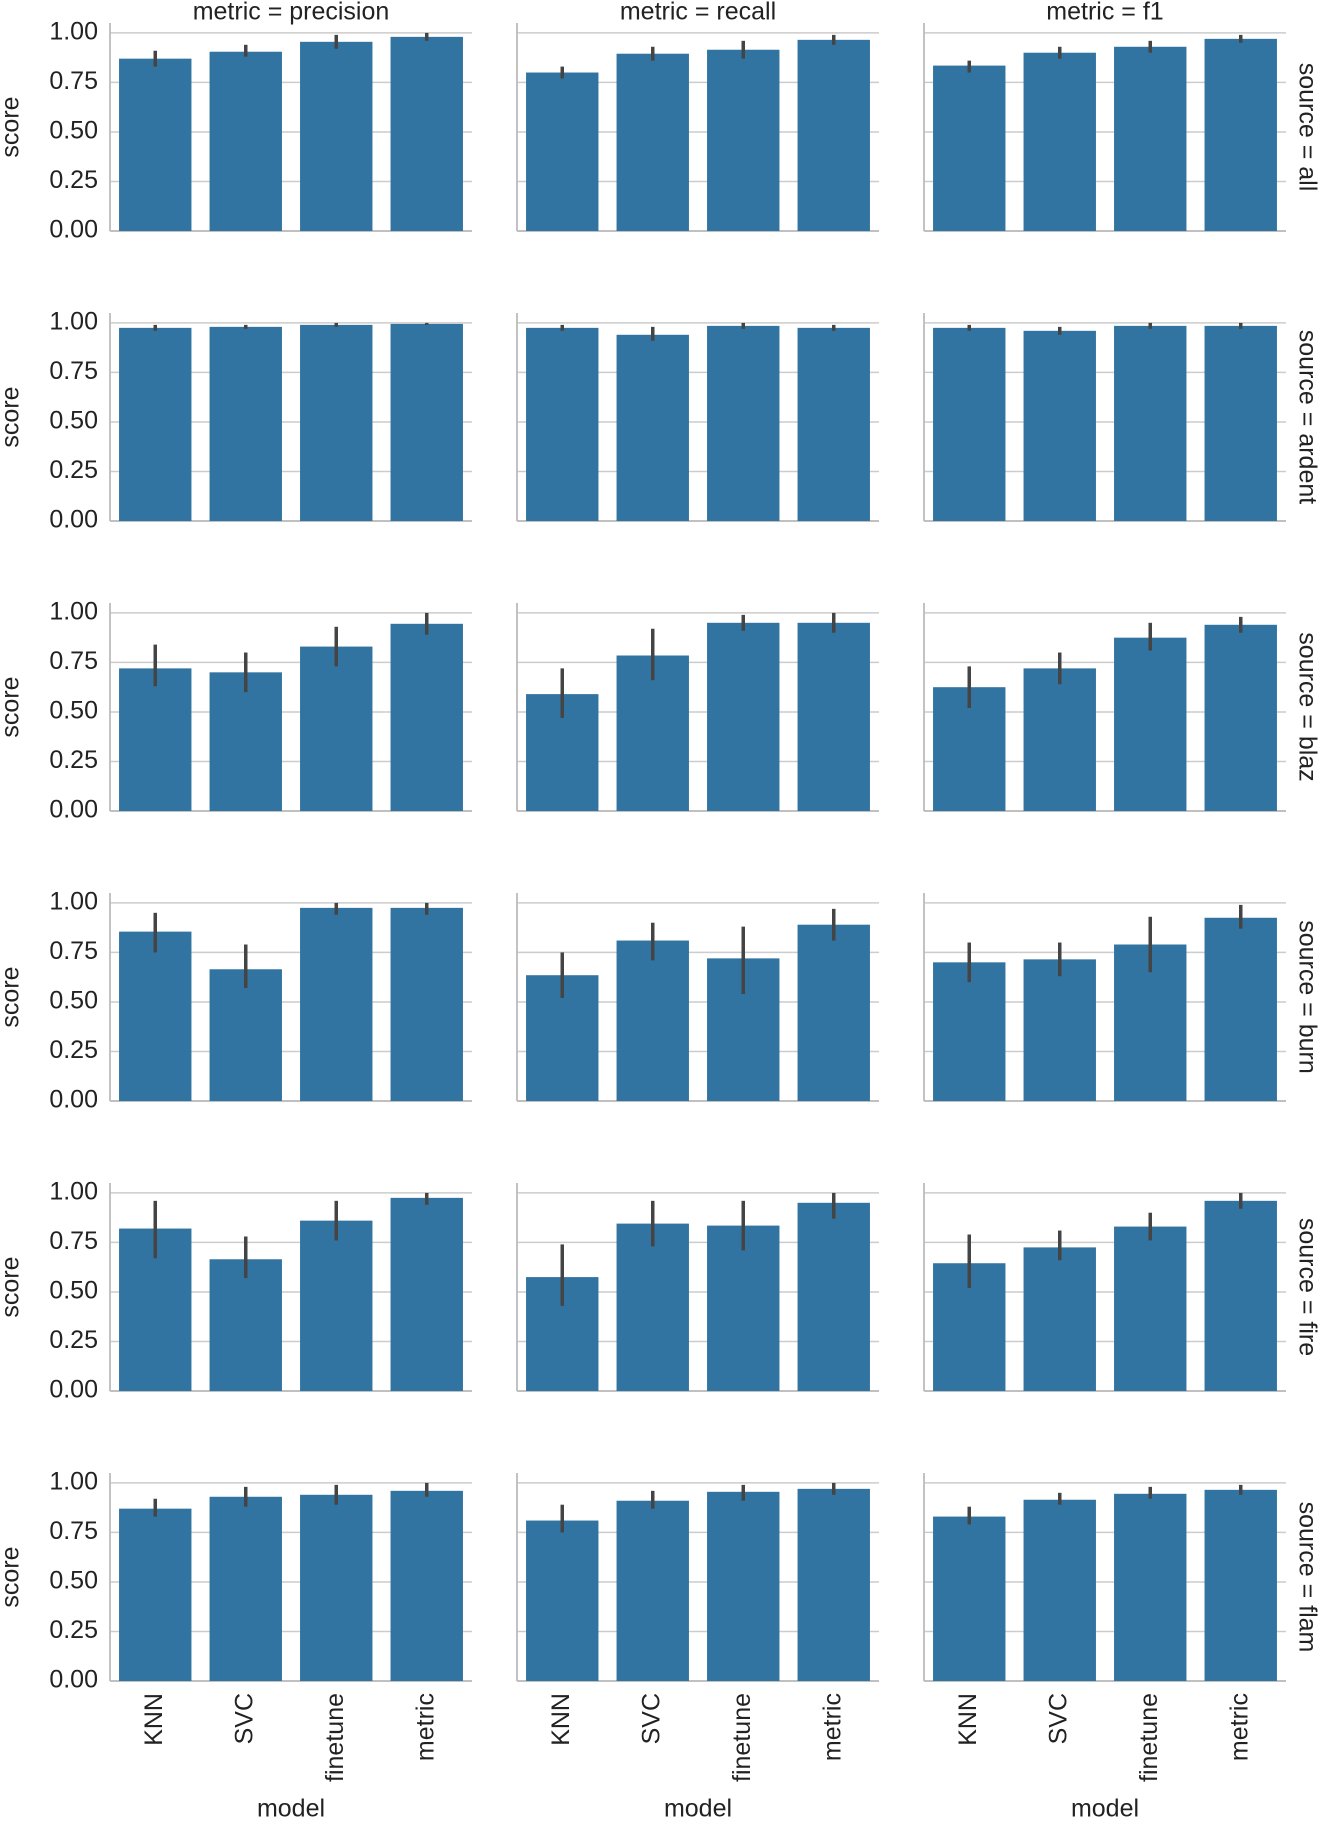 Image resolution: width=1323 pixels, height=1825 pixels. I want to click on row-title: source = fire, so click(1307, 1287).